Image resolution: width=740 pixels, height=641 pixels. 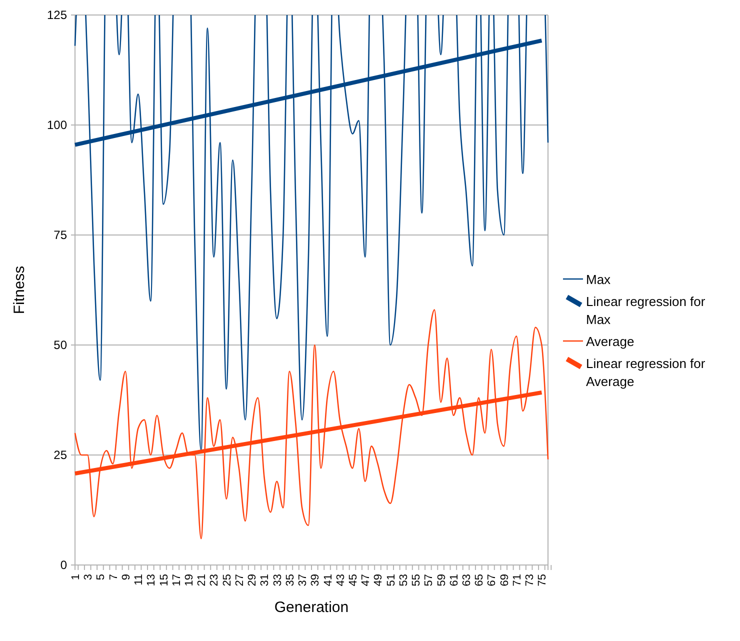 What do you see at coordinates (61, 345) in the screenshot?
I see `y-tick-label: 50` at bounding box center [61, 345].